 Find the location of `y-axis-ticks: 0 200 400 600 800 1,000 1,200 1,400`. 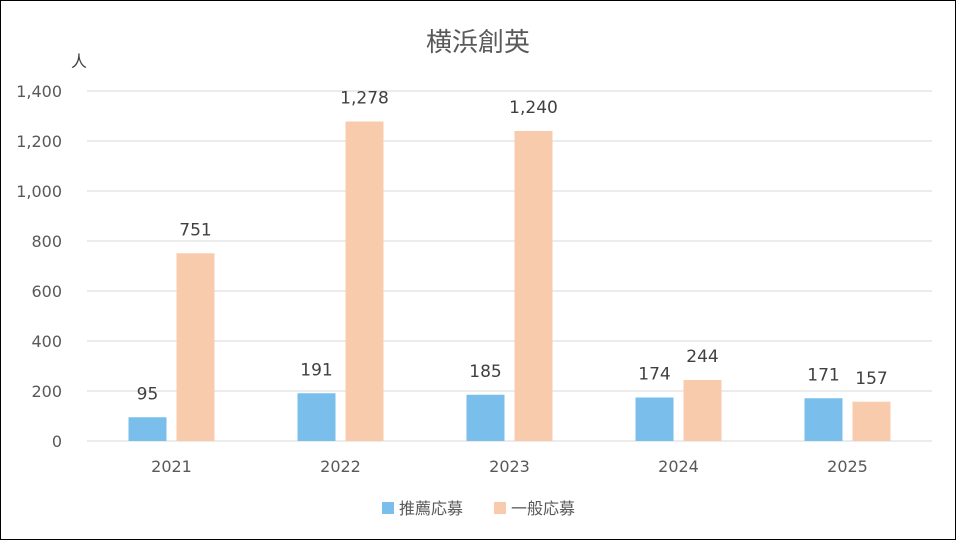

y-axis-ticks: 0 200 400 600 800 1,000 1,200 1,400 is located at coordinates (39, 266).